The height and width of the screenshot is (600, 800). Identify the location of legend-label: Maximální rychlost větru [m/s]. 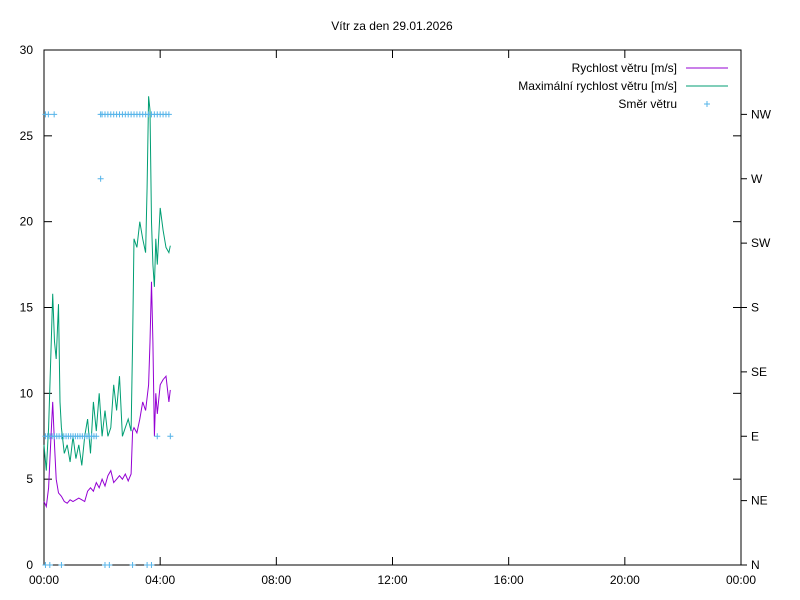
(597, 86).